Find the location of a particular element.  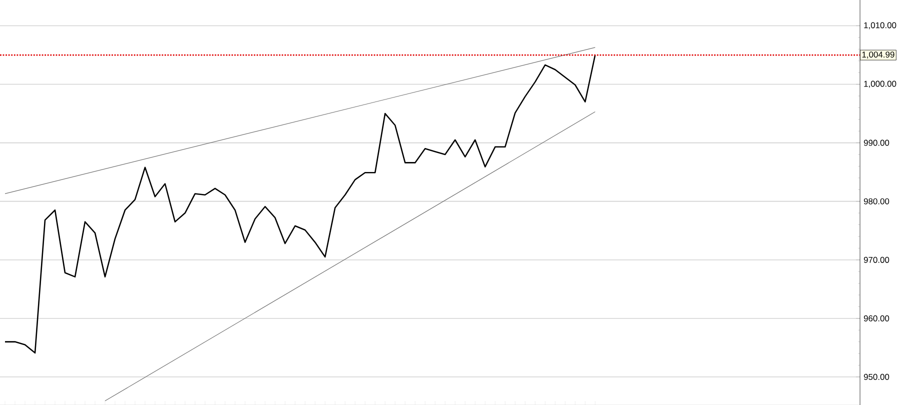

y-tick-label: 950.00 is located at coordinates (877, 377).